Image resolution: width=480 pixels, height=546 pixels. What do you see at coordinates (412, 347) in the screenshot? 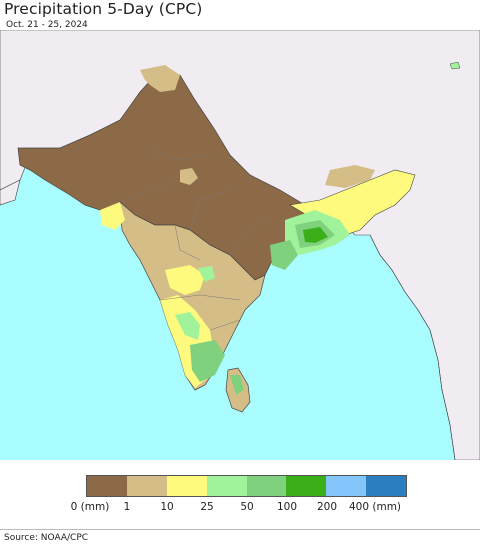
I see `myanmar-coast` at bounding box center [412, 347].